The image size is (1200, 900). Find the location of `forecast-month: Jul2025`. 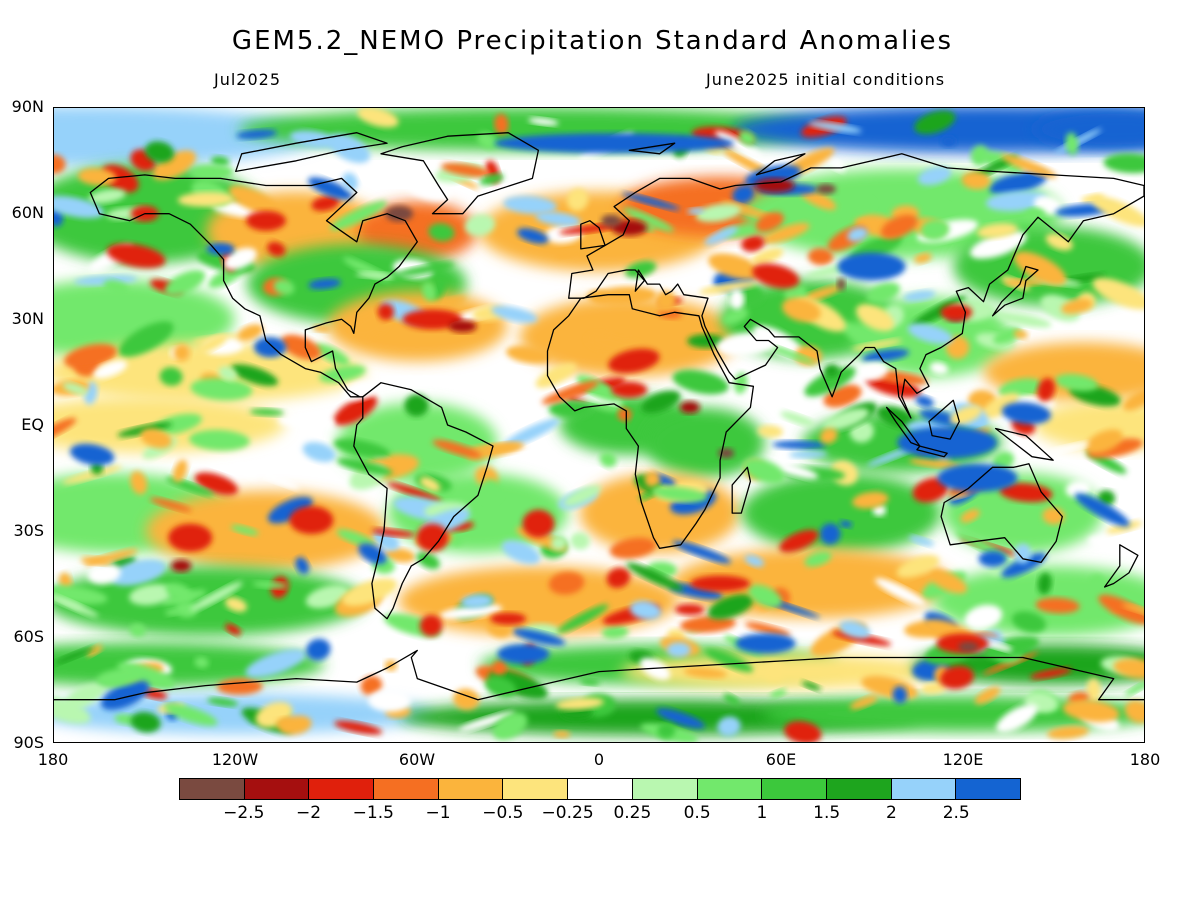

forecast-month: Jul2025 is located at coordinates (248, 79).